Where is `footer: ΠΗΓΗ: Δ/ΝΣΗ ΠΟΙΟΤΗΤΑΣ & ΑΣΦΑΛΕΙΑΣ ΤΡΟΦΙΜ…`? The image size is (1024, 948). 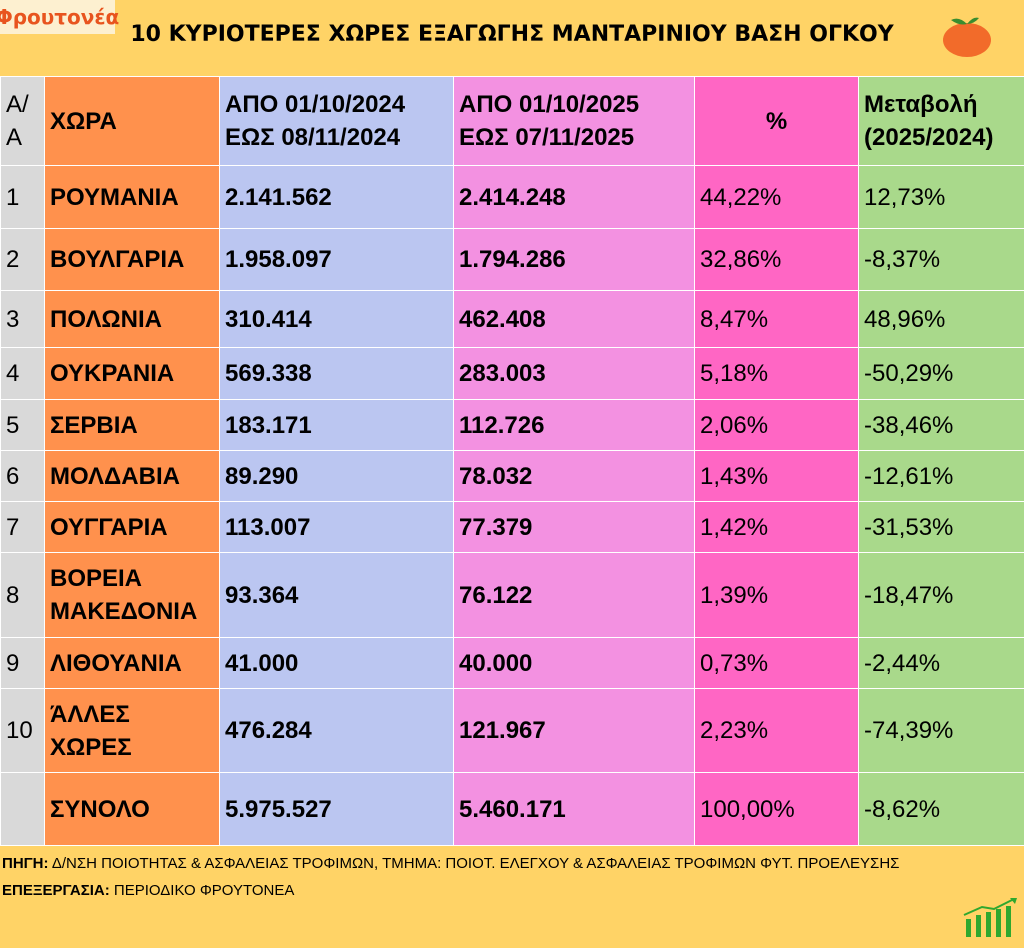 footer: ΠΗΓΗ: Δ/ΝΣΗ ΠΟΙΟΤΗΤΑΣ & ΑΣΦΑΛΕΙΑΣ ΤΡΟΦΙΜ… is located at coordinates (502, 877).